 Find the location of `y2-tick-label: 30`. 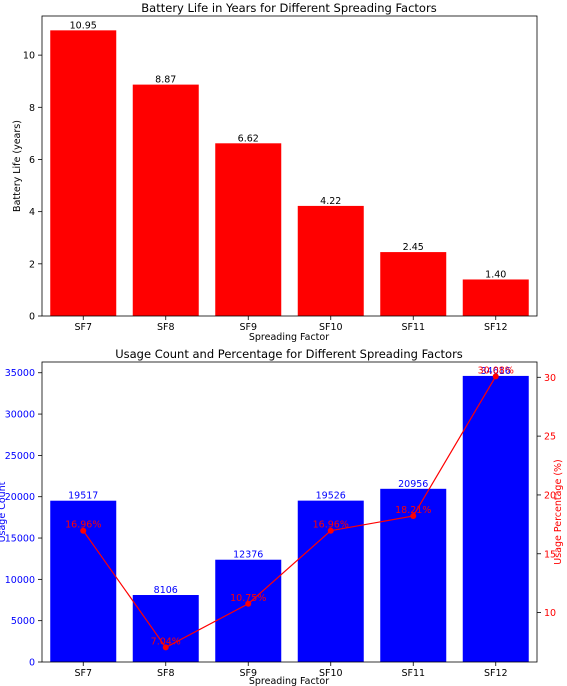

y2-tick-label: 30 is located at coordinates (550, 378).